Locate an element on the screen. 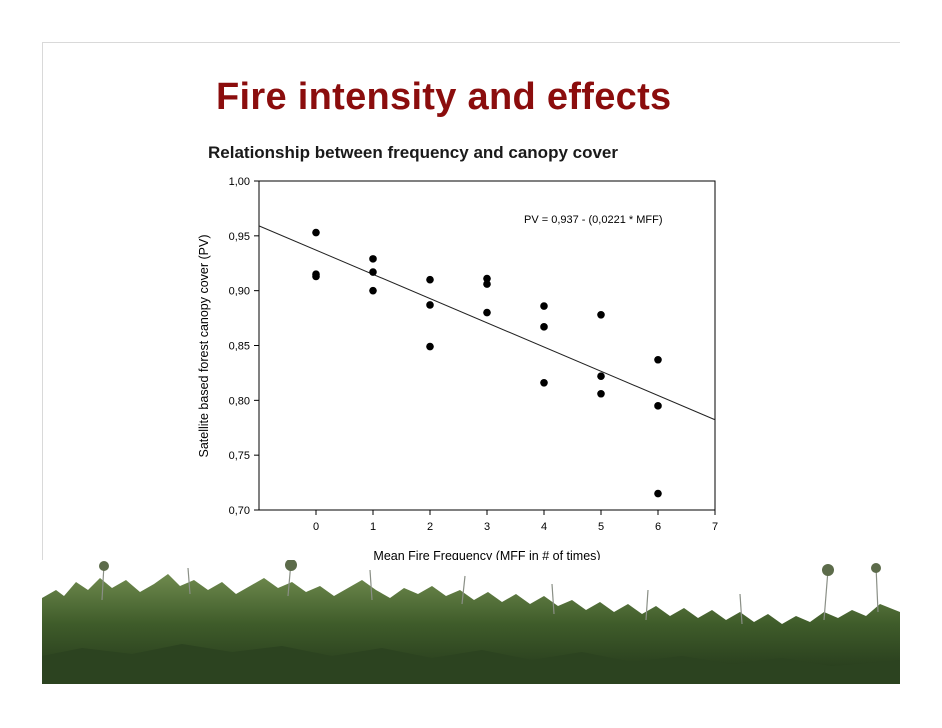  x-tick-label: 1 is located at coordinates (373, 527).